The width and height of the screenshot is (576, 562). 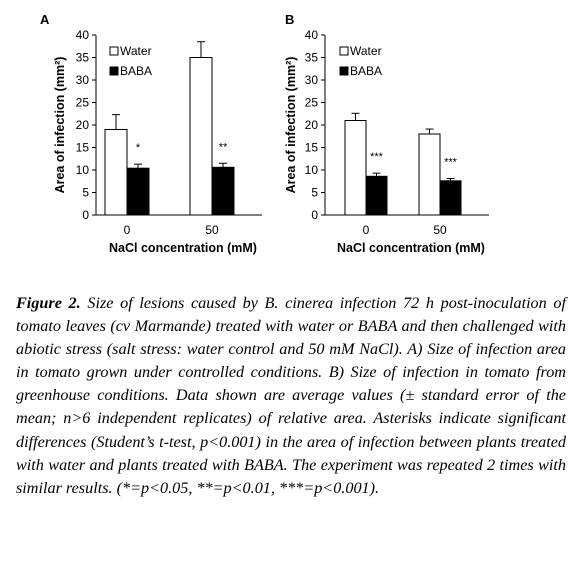 What do you see at coordinates (48, 303) in the screenshot?
I see `caption-label: Figure 2.` at bounding box center [48, 303].